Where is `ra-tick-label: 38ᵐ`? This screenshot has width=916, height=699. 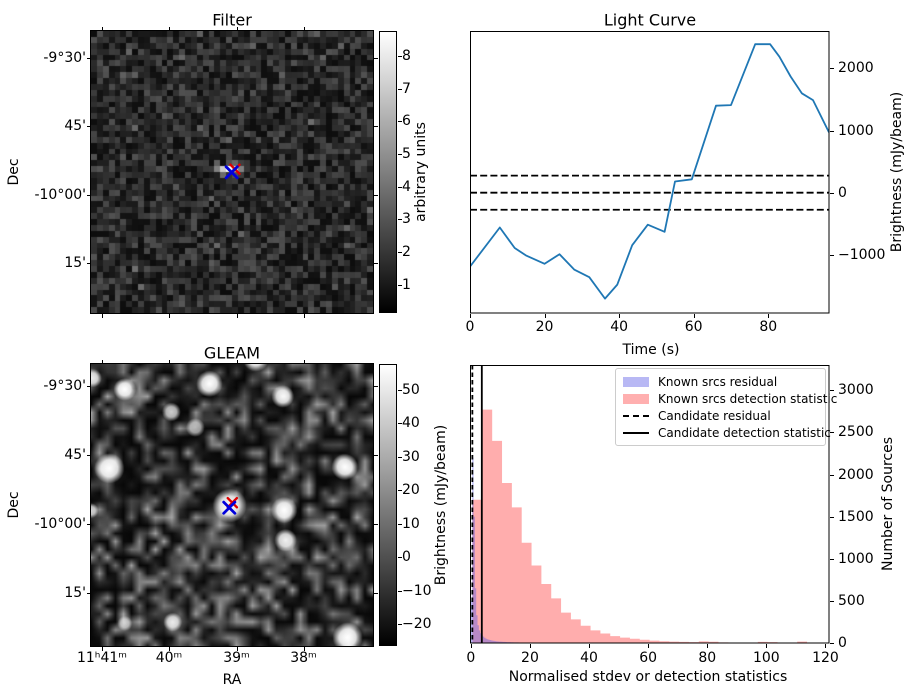
ra-tick-label: 38ᵐ is located at coordinates (303, 658).